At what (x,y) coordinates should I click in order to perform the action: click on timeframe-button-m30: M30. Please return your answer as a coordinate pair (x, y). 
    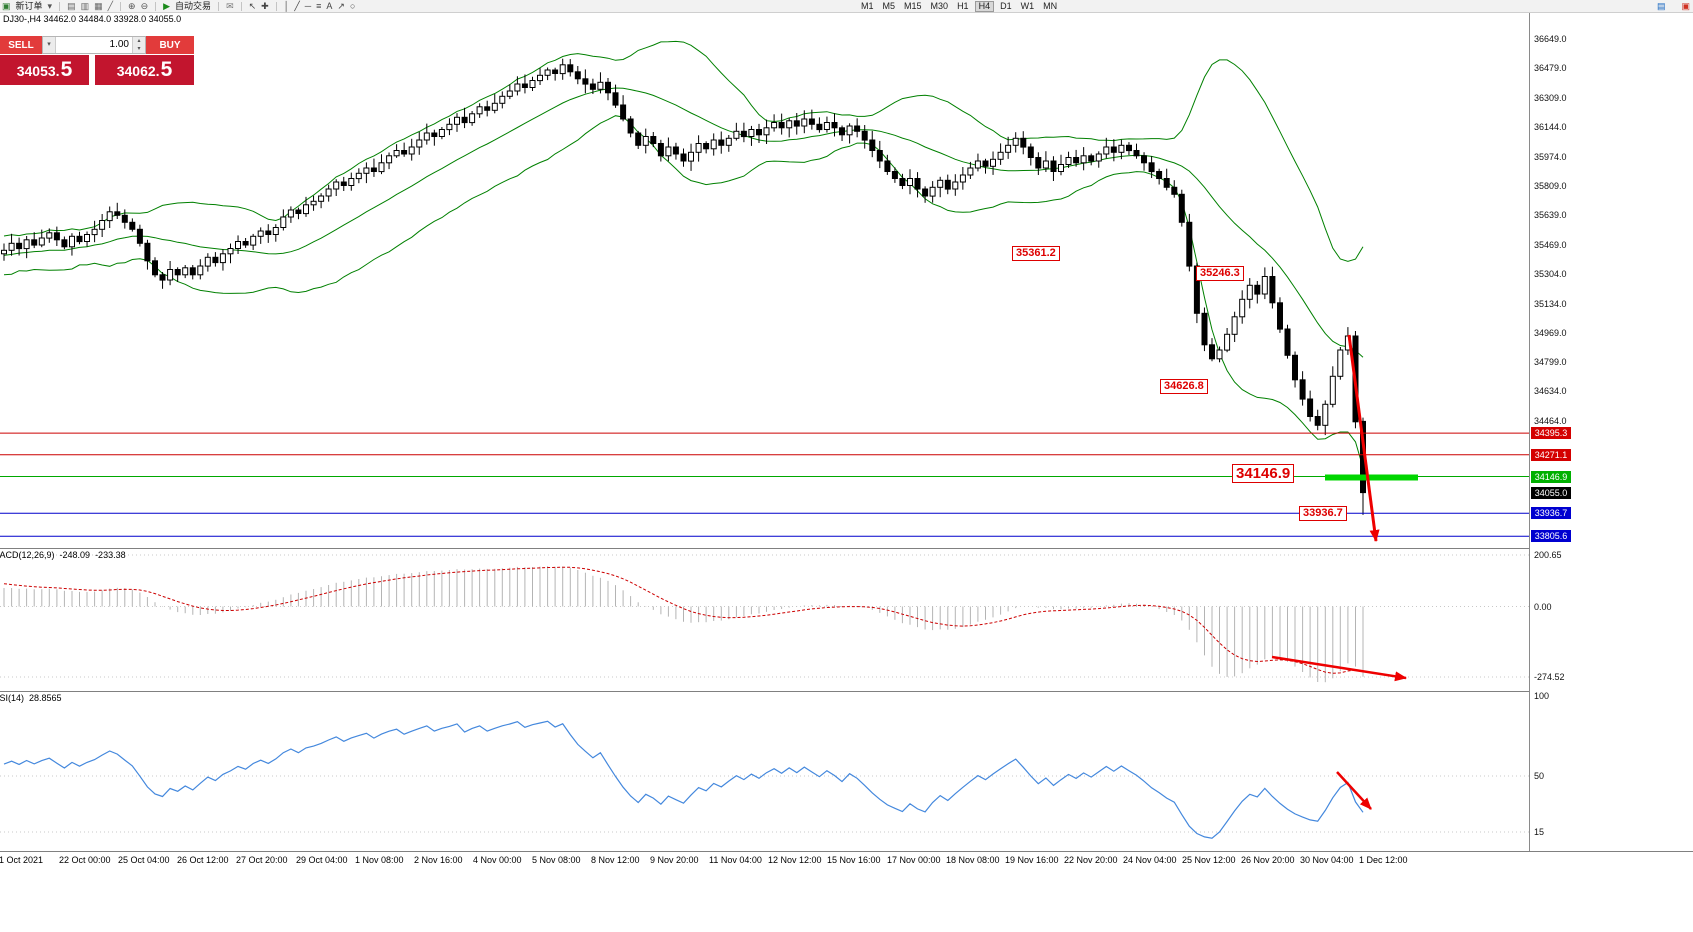
    Looking at the image, I should click on (939, 6).